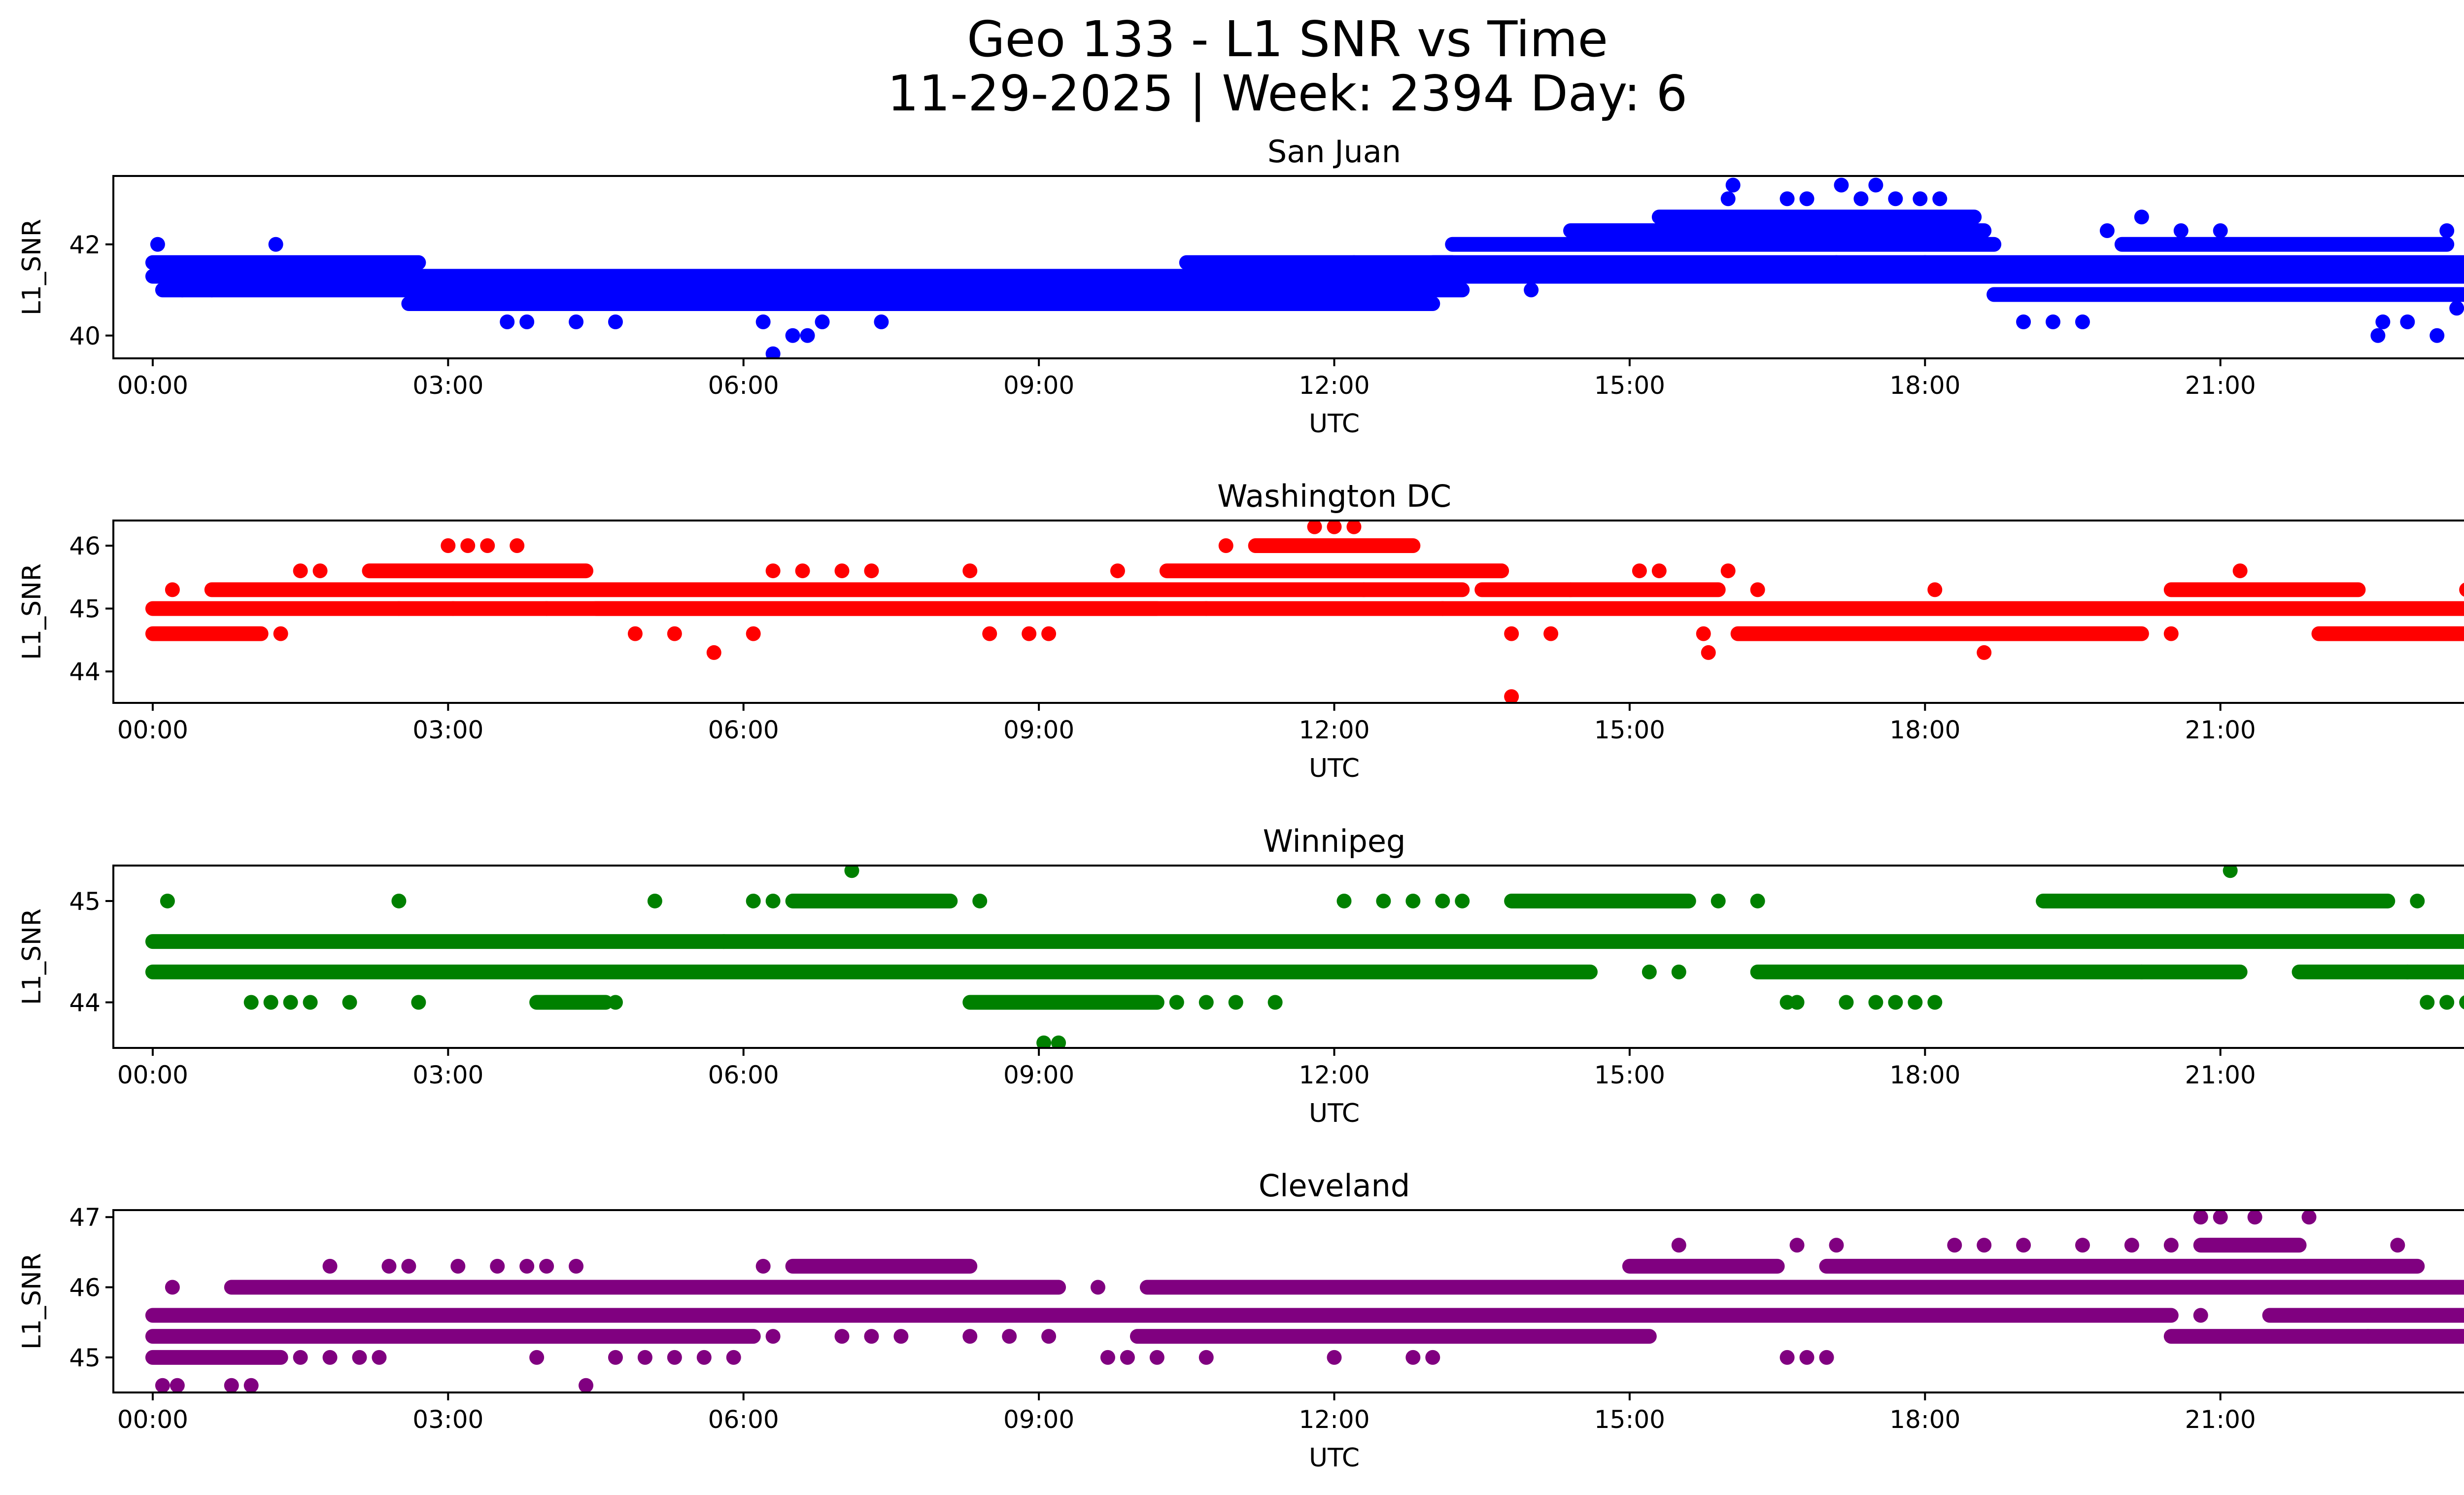 This screenshot has height=1495, width=2464. Describe the element at coordinates (743, 730) in the screenshot. I see `x-tick-label: 06:00` at that location.